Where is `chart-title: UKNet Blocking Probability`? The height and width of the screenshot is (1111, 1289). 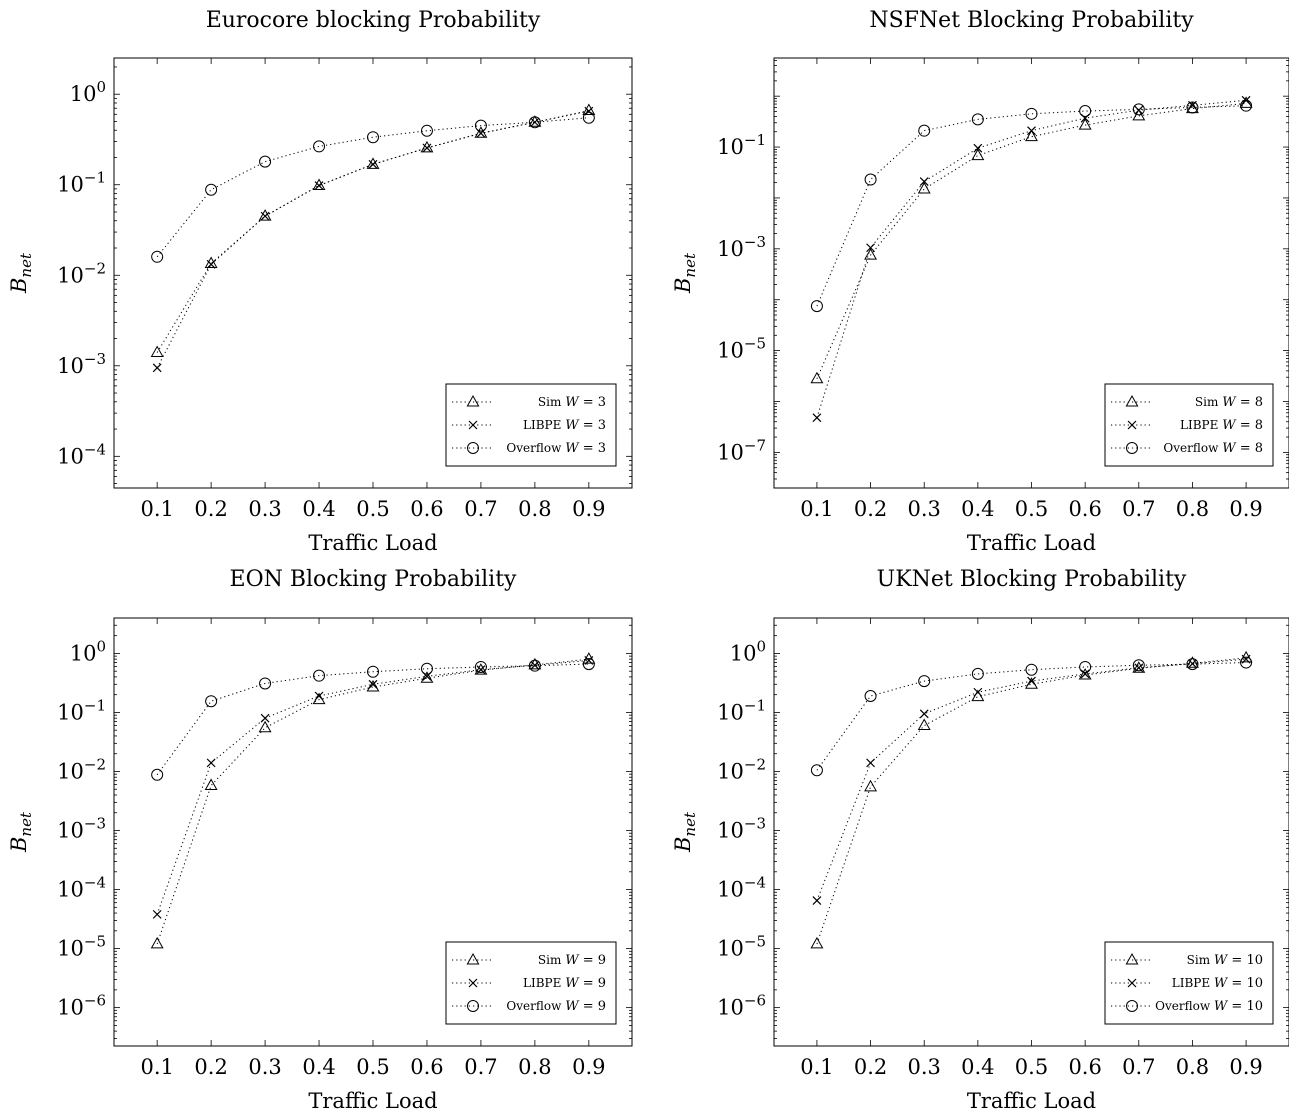 chart-title: UKNet Blocking Probability is located at coordinates (1032, 579).